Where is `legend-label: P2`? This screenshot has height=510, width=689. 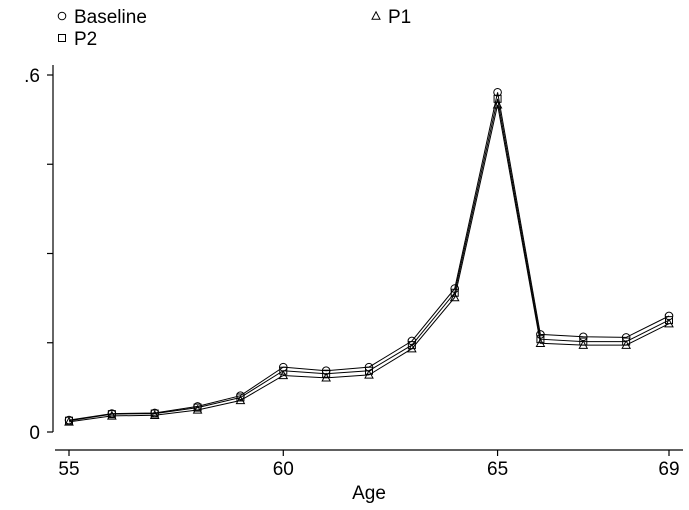
legend-label: P2 is located at coordinates (85, 39).